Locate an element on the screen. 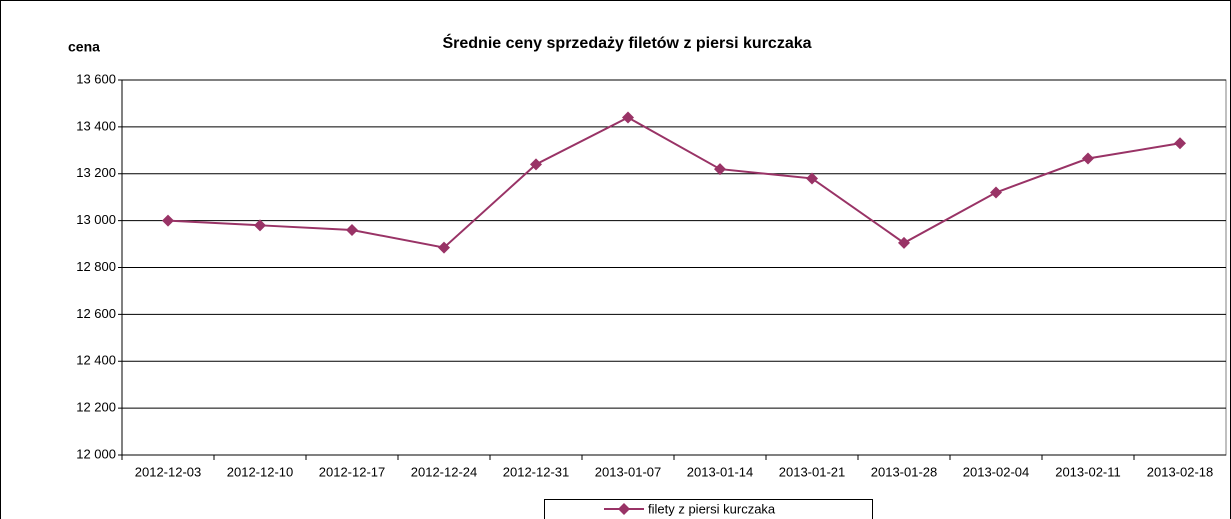 Image resolution: width=1231 pixels, height=519 pixels. y-tick-label: 13 600 is located at coordinates (96, 78).